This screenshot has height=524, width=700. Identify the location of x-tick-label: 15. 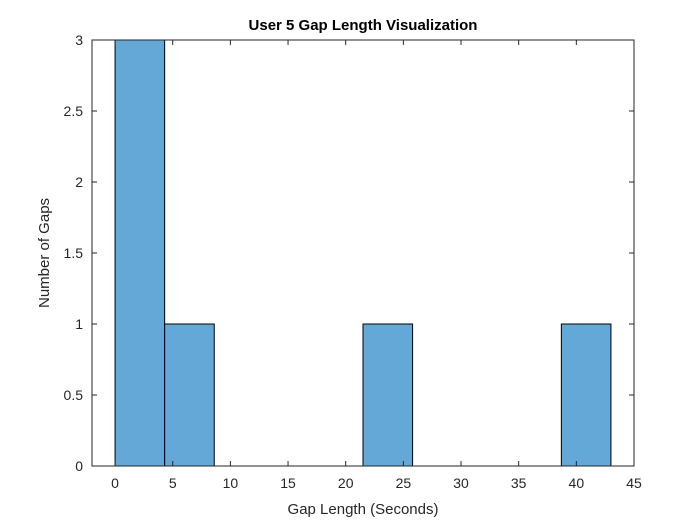
(288, 483).